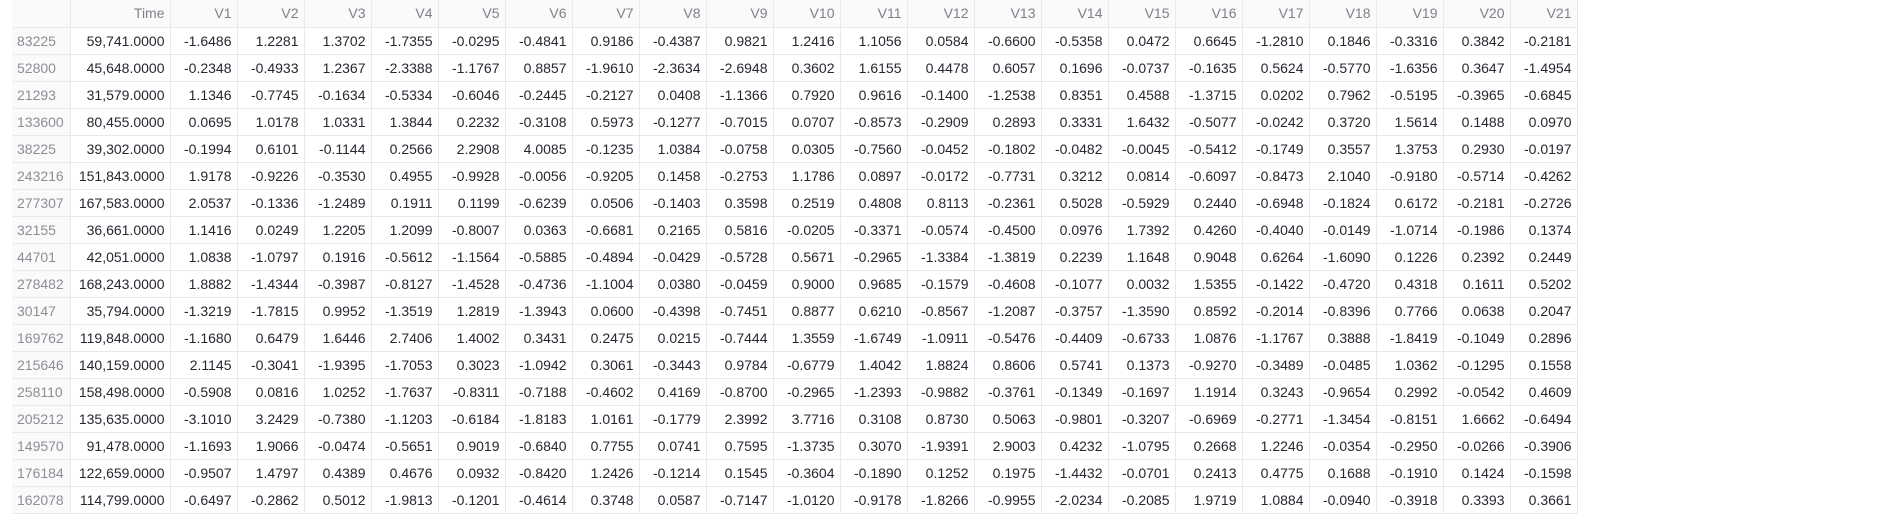 This screenshot has height=524, width=1881. Describe the element at coordinates (1477, 122) in the screenshot. I see `table-cell: 0.1488` at that location.